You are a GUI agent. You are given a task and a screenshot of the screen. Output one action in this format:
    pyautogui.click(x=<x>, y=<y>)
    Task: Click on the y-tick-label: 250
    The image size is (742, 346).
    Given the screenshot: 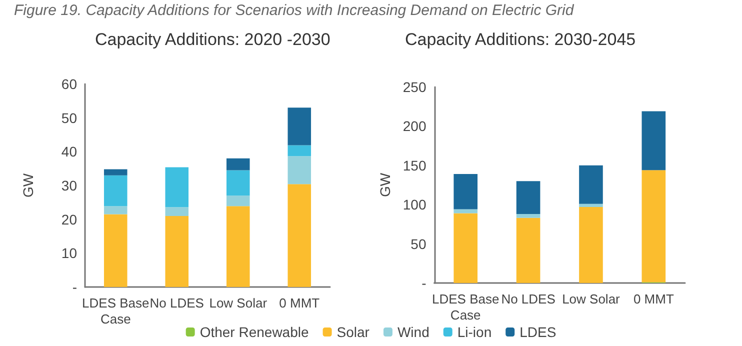 What is the action you would take?
    pyautogui.click(x=414, y=87)
    